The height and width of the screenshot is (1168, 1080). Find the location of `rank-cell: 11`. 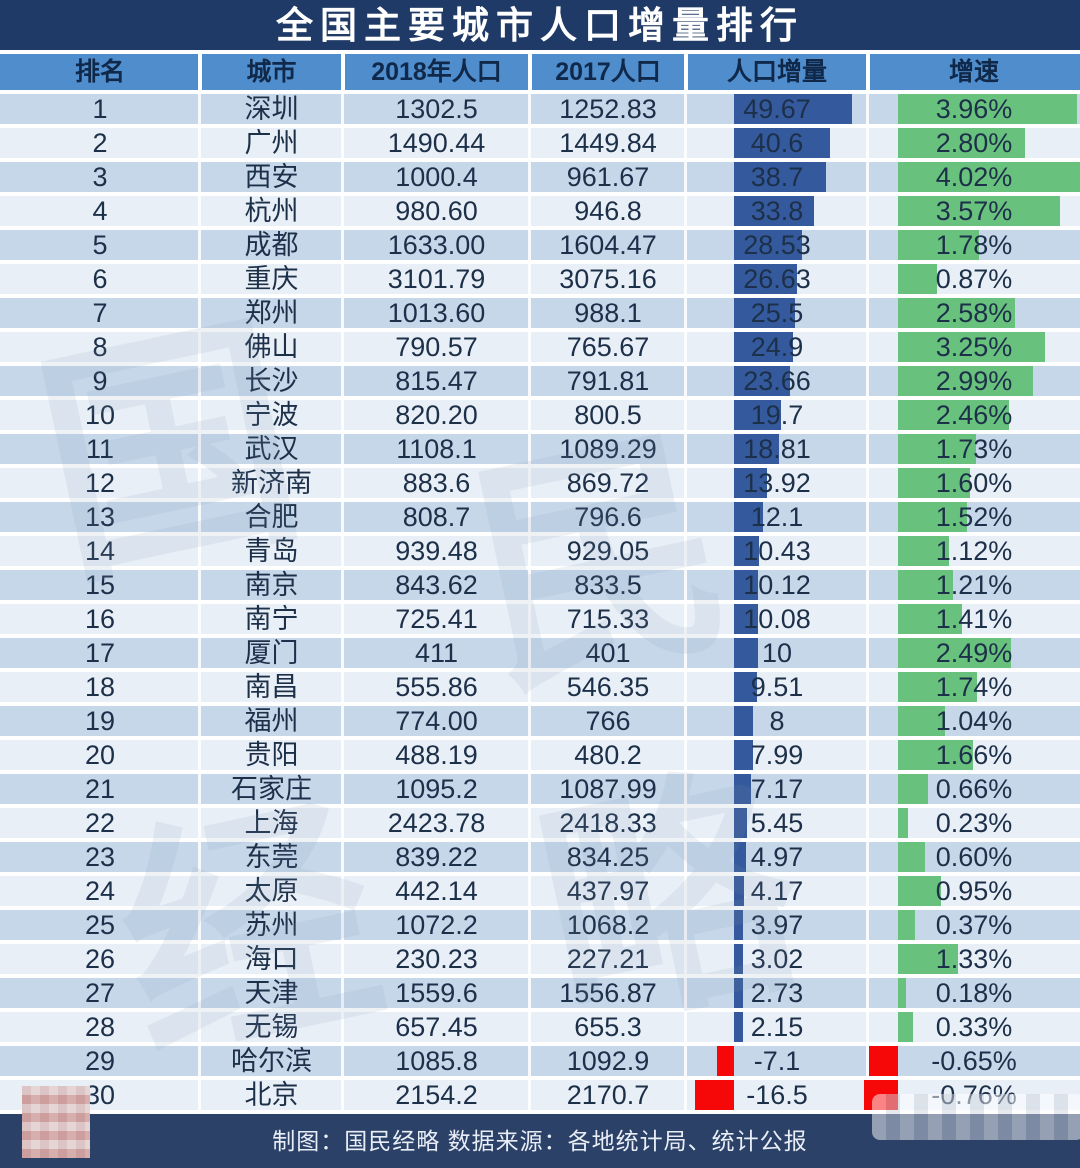

rank-cell: 11 is located at coordinates (100, 449).